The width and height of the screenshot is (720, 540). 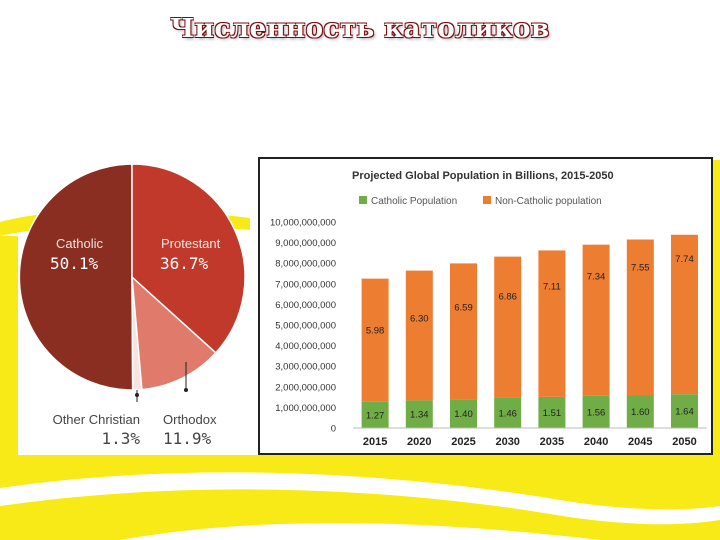 I want to click on bar-non-catholic-population-2025, so click(x=463, y=331).